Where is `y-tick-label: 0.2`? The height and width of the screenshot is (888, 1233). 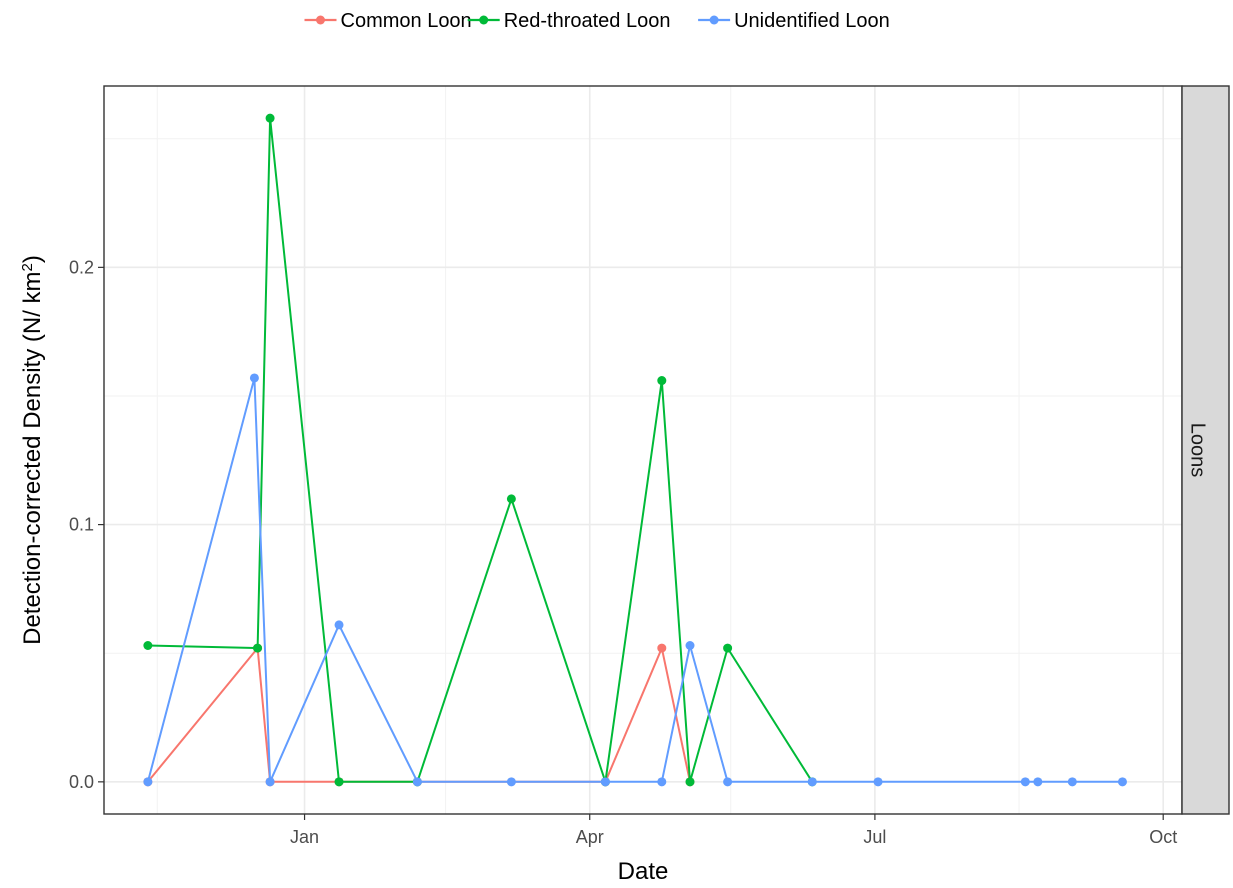 y-tick-label: 0.2 is located at coordinates (81, 267).